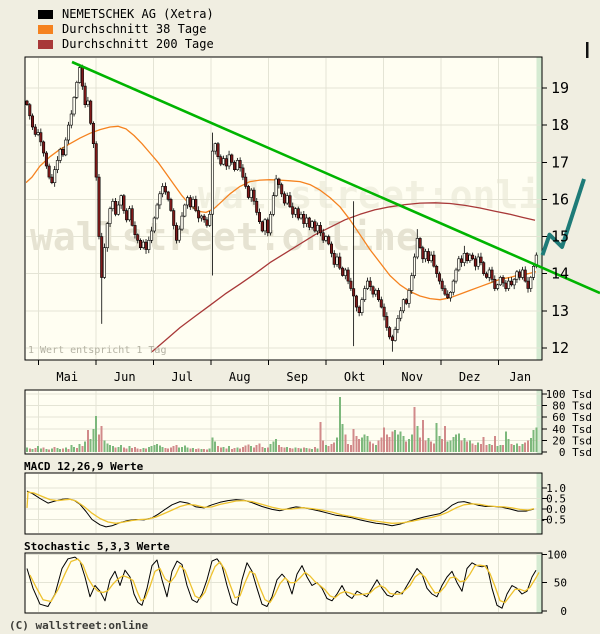 The width and height of the screenshot is (600, 634). I want to click on macd-tick-label: 0.0, so click(556, 509).